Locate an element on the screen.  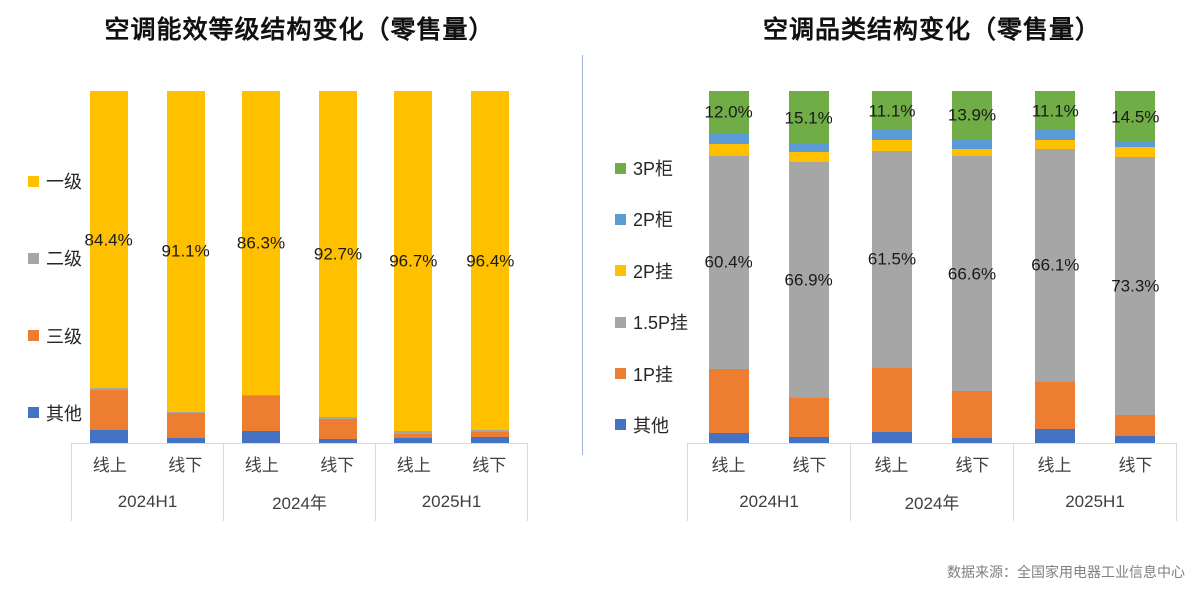
legend-item: 其他 is located at coordinates (55, 413).